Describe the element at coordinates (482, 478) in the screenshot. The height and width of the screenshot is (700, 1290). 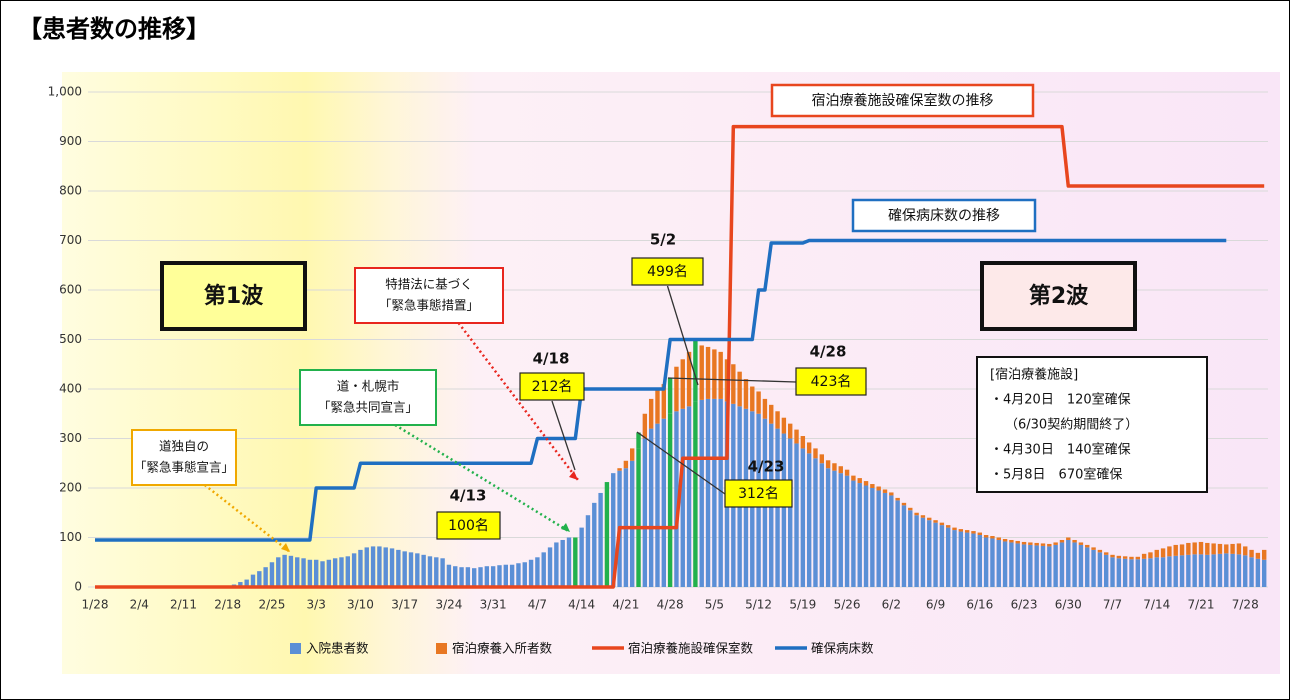
I see `callout-arrow` at that location.